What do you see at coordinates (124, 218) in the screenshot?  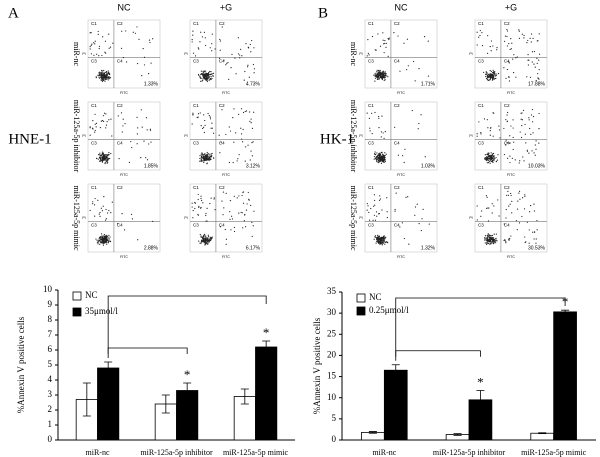 I see `plot-frame` at bounding box center [124, 218].